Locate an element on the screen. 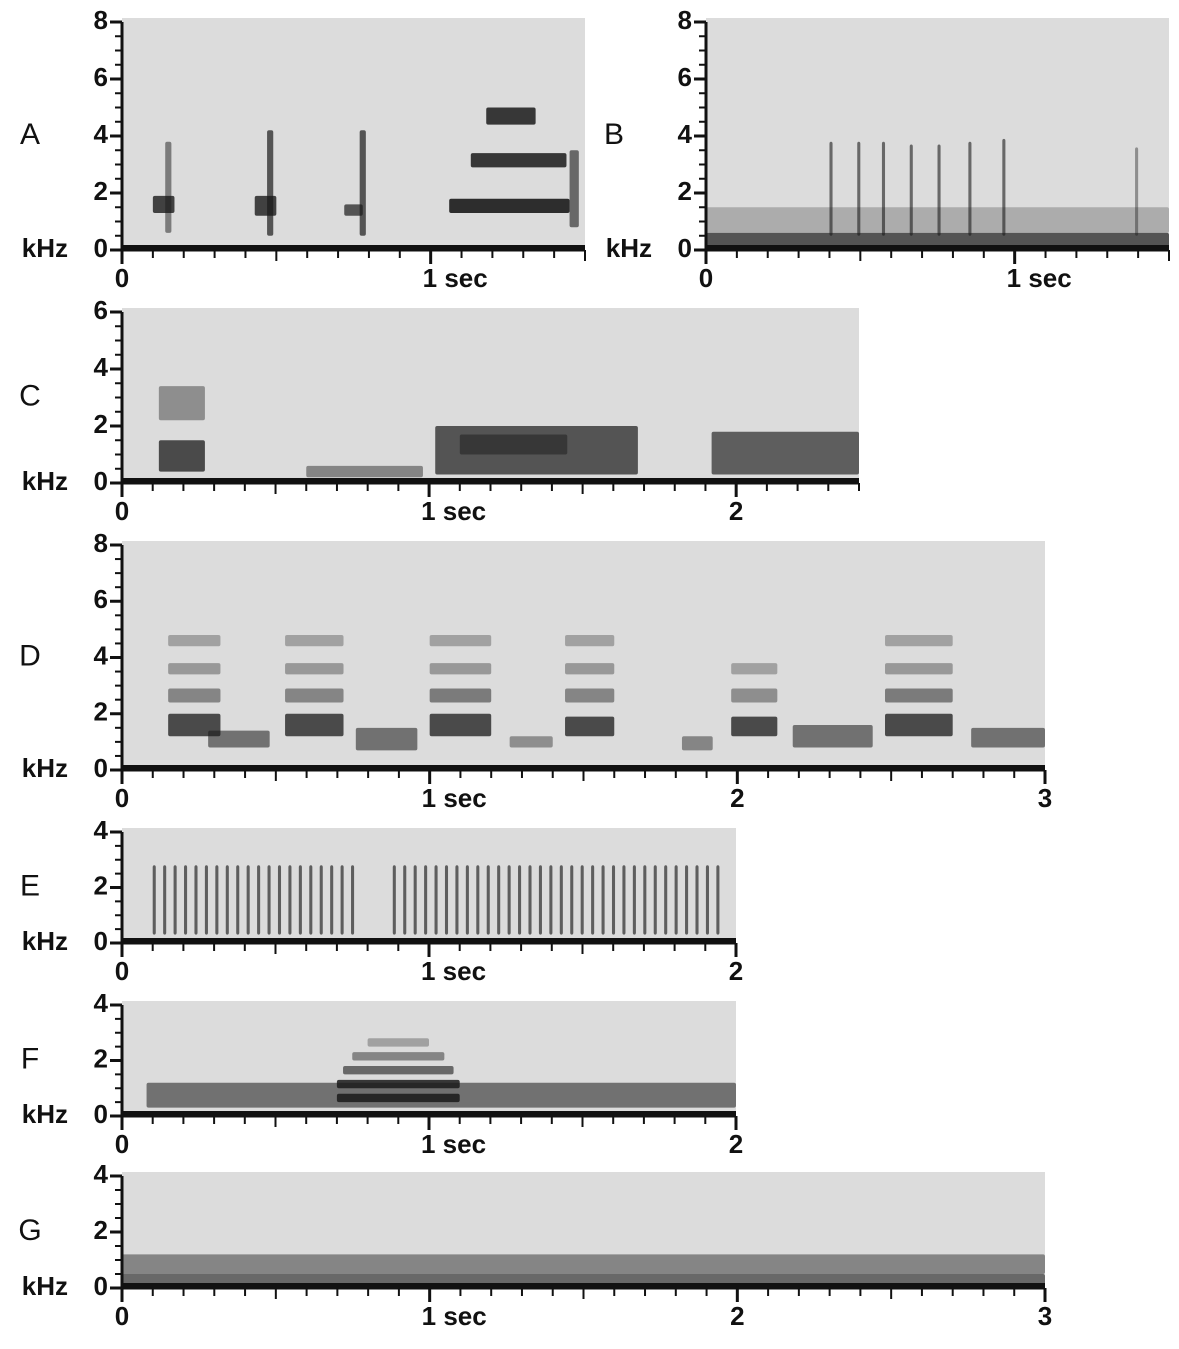 The width and height of the screenshot is (1179, 1349). x-tick-label: 0 is located at coordinates (122, 798).